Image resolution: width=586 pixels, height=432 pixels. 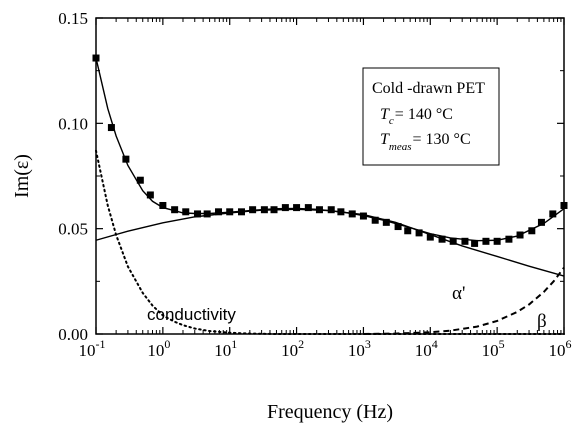 I want to click on legend-line-3: Tmeas= 130 °C, so click(x=425, y=142).